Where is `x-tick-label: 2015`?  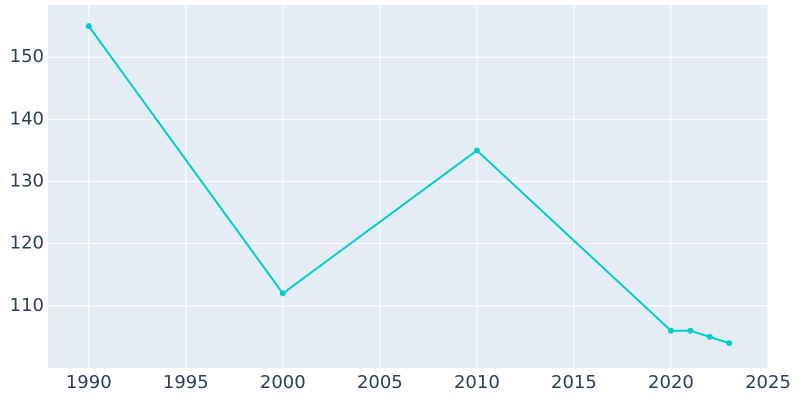
x-tick-label: 2015 is located at coordinates (574, 382).